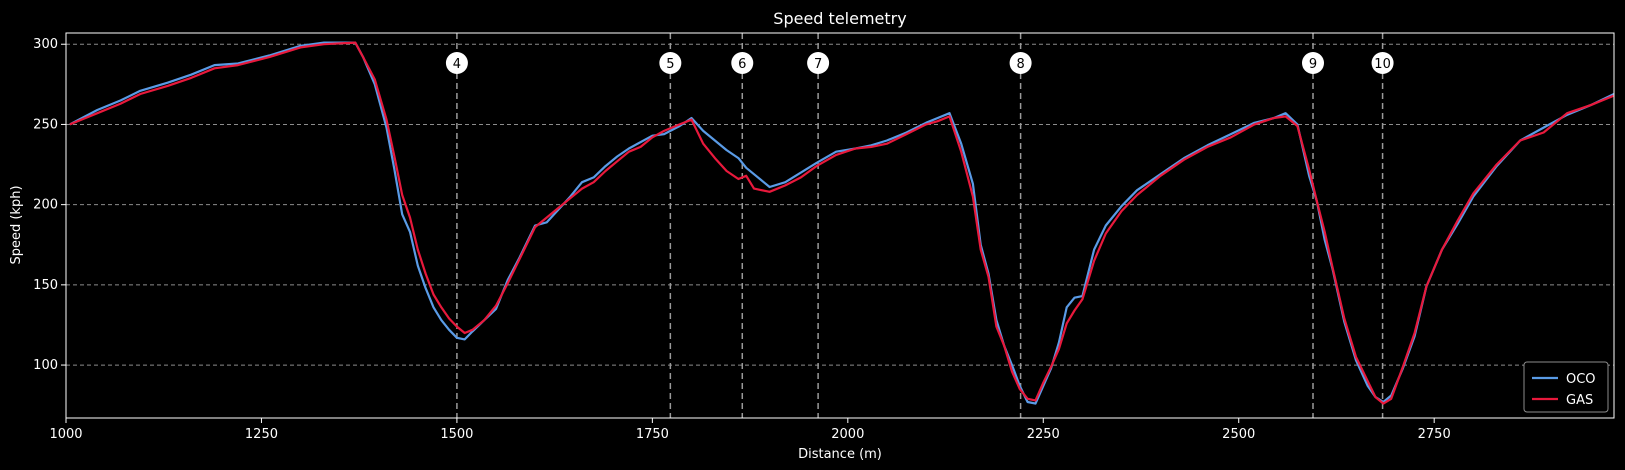 The height and width of the screenshot is (470, 1625). I want to click on corner-label: 8, so click(1020, 64).